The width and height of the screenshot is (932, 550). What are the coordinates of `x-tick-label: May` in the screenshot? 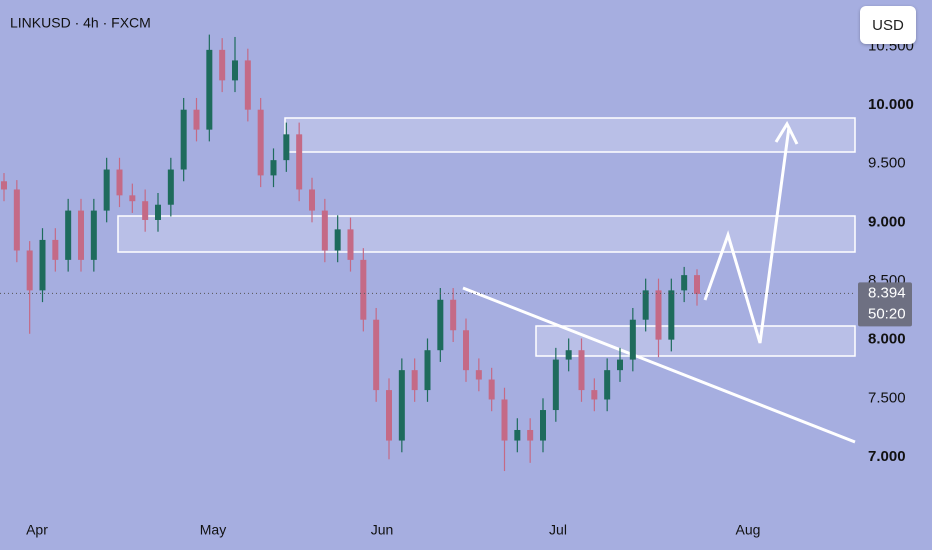 It's located at (213, 530).